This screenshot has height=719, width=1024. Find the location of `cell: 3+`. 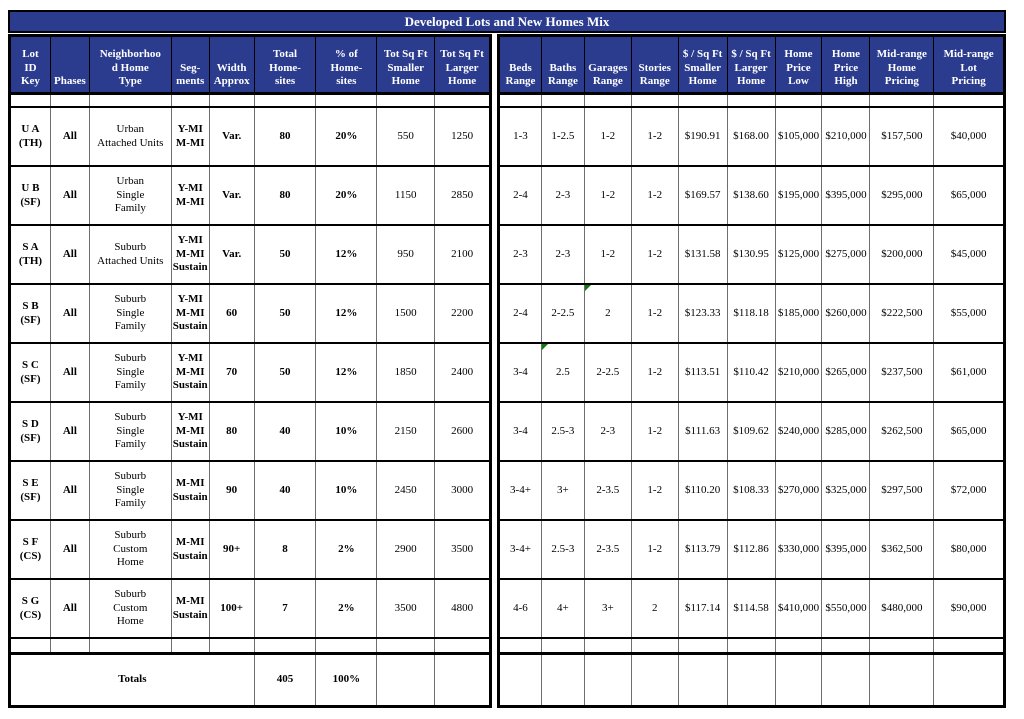

cell: 3+ is located at coordinates (562, 490).